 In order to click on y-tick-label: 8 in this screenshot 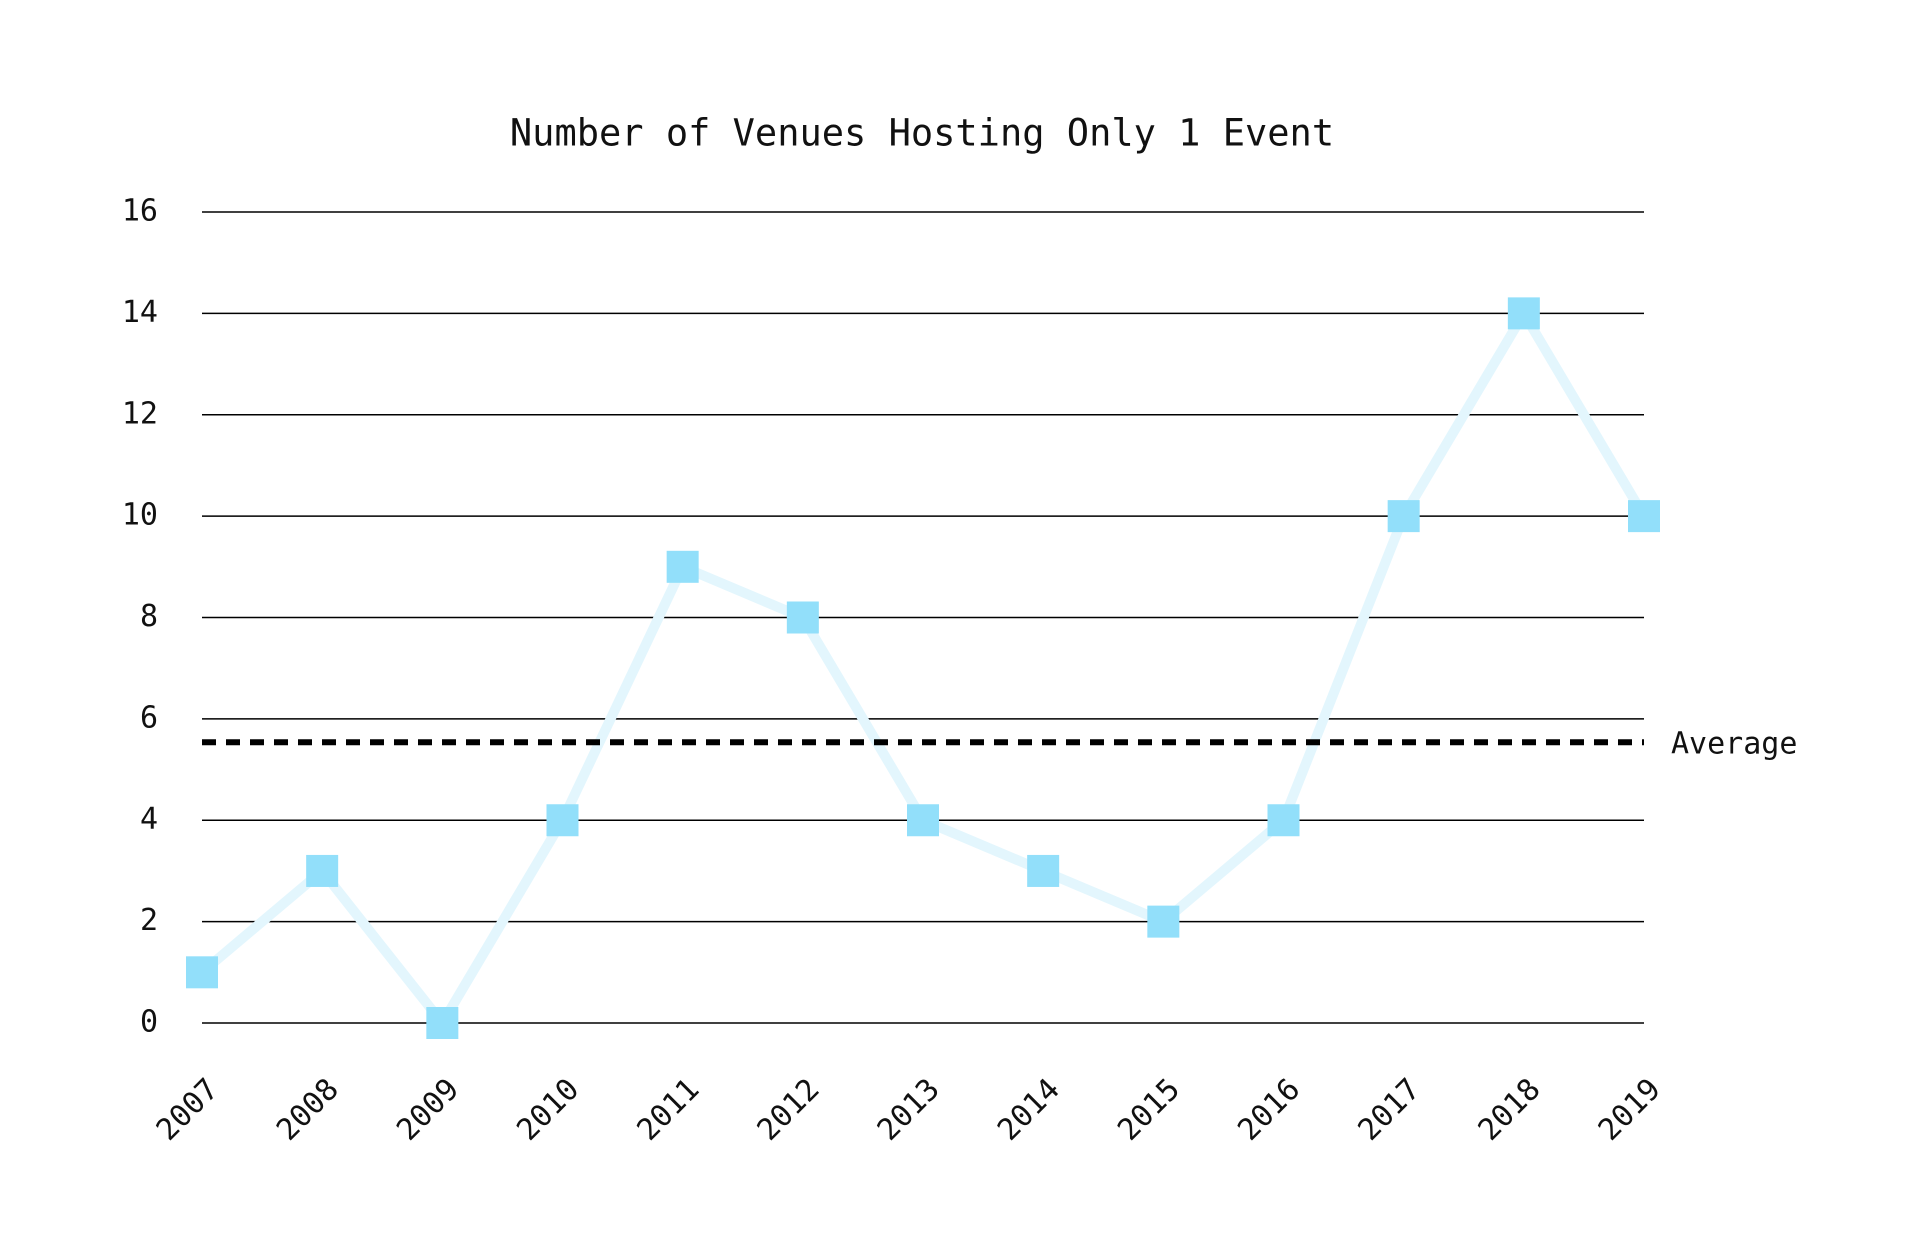, I will do `click(149, 616)`.